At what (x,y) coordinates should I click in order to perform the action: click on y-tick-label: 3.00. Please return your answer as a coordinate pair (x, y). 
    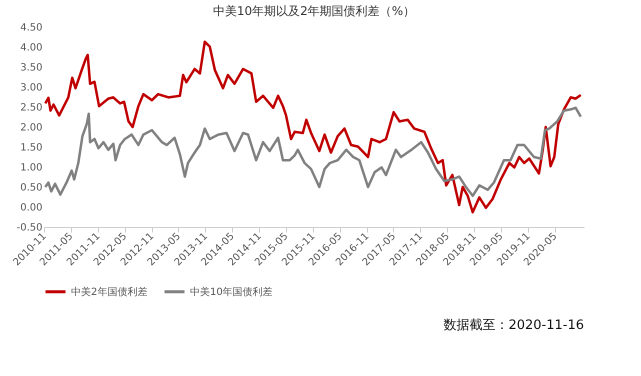
    Looking at the image, I should click on (31, 88).